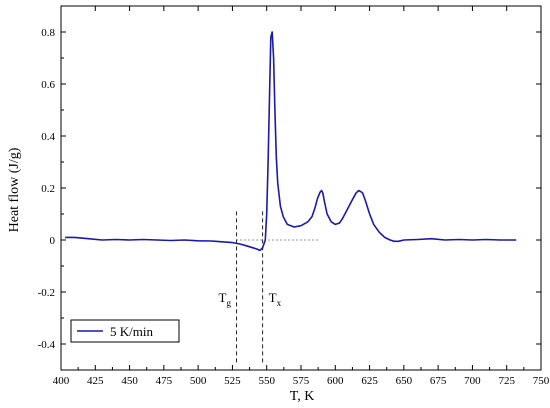 This screenshot has width=550, height=408. I want to click on y-tick-label: 0.8, so click(48, 33).